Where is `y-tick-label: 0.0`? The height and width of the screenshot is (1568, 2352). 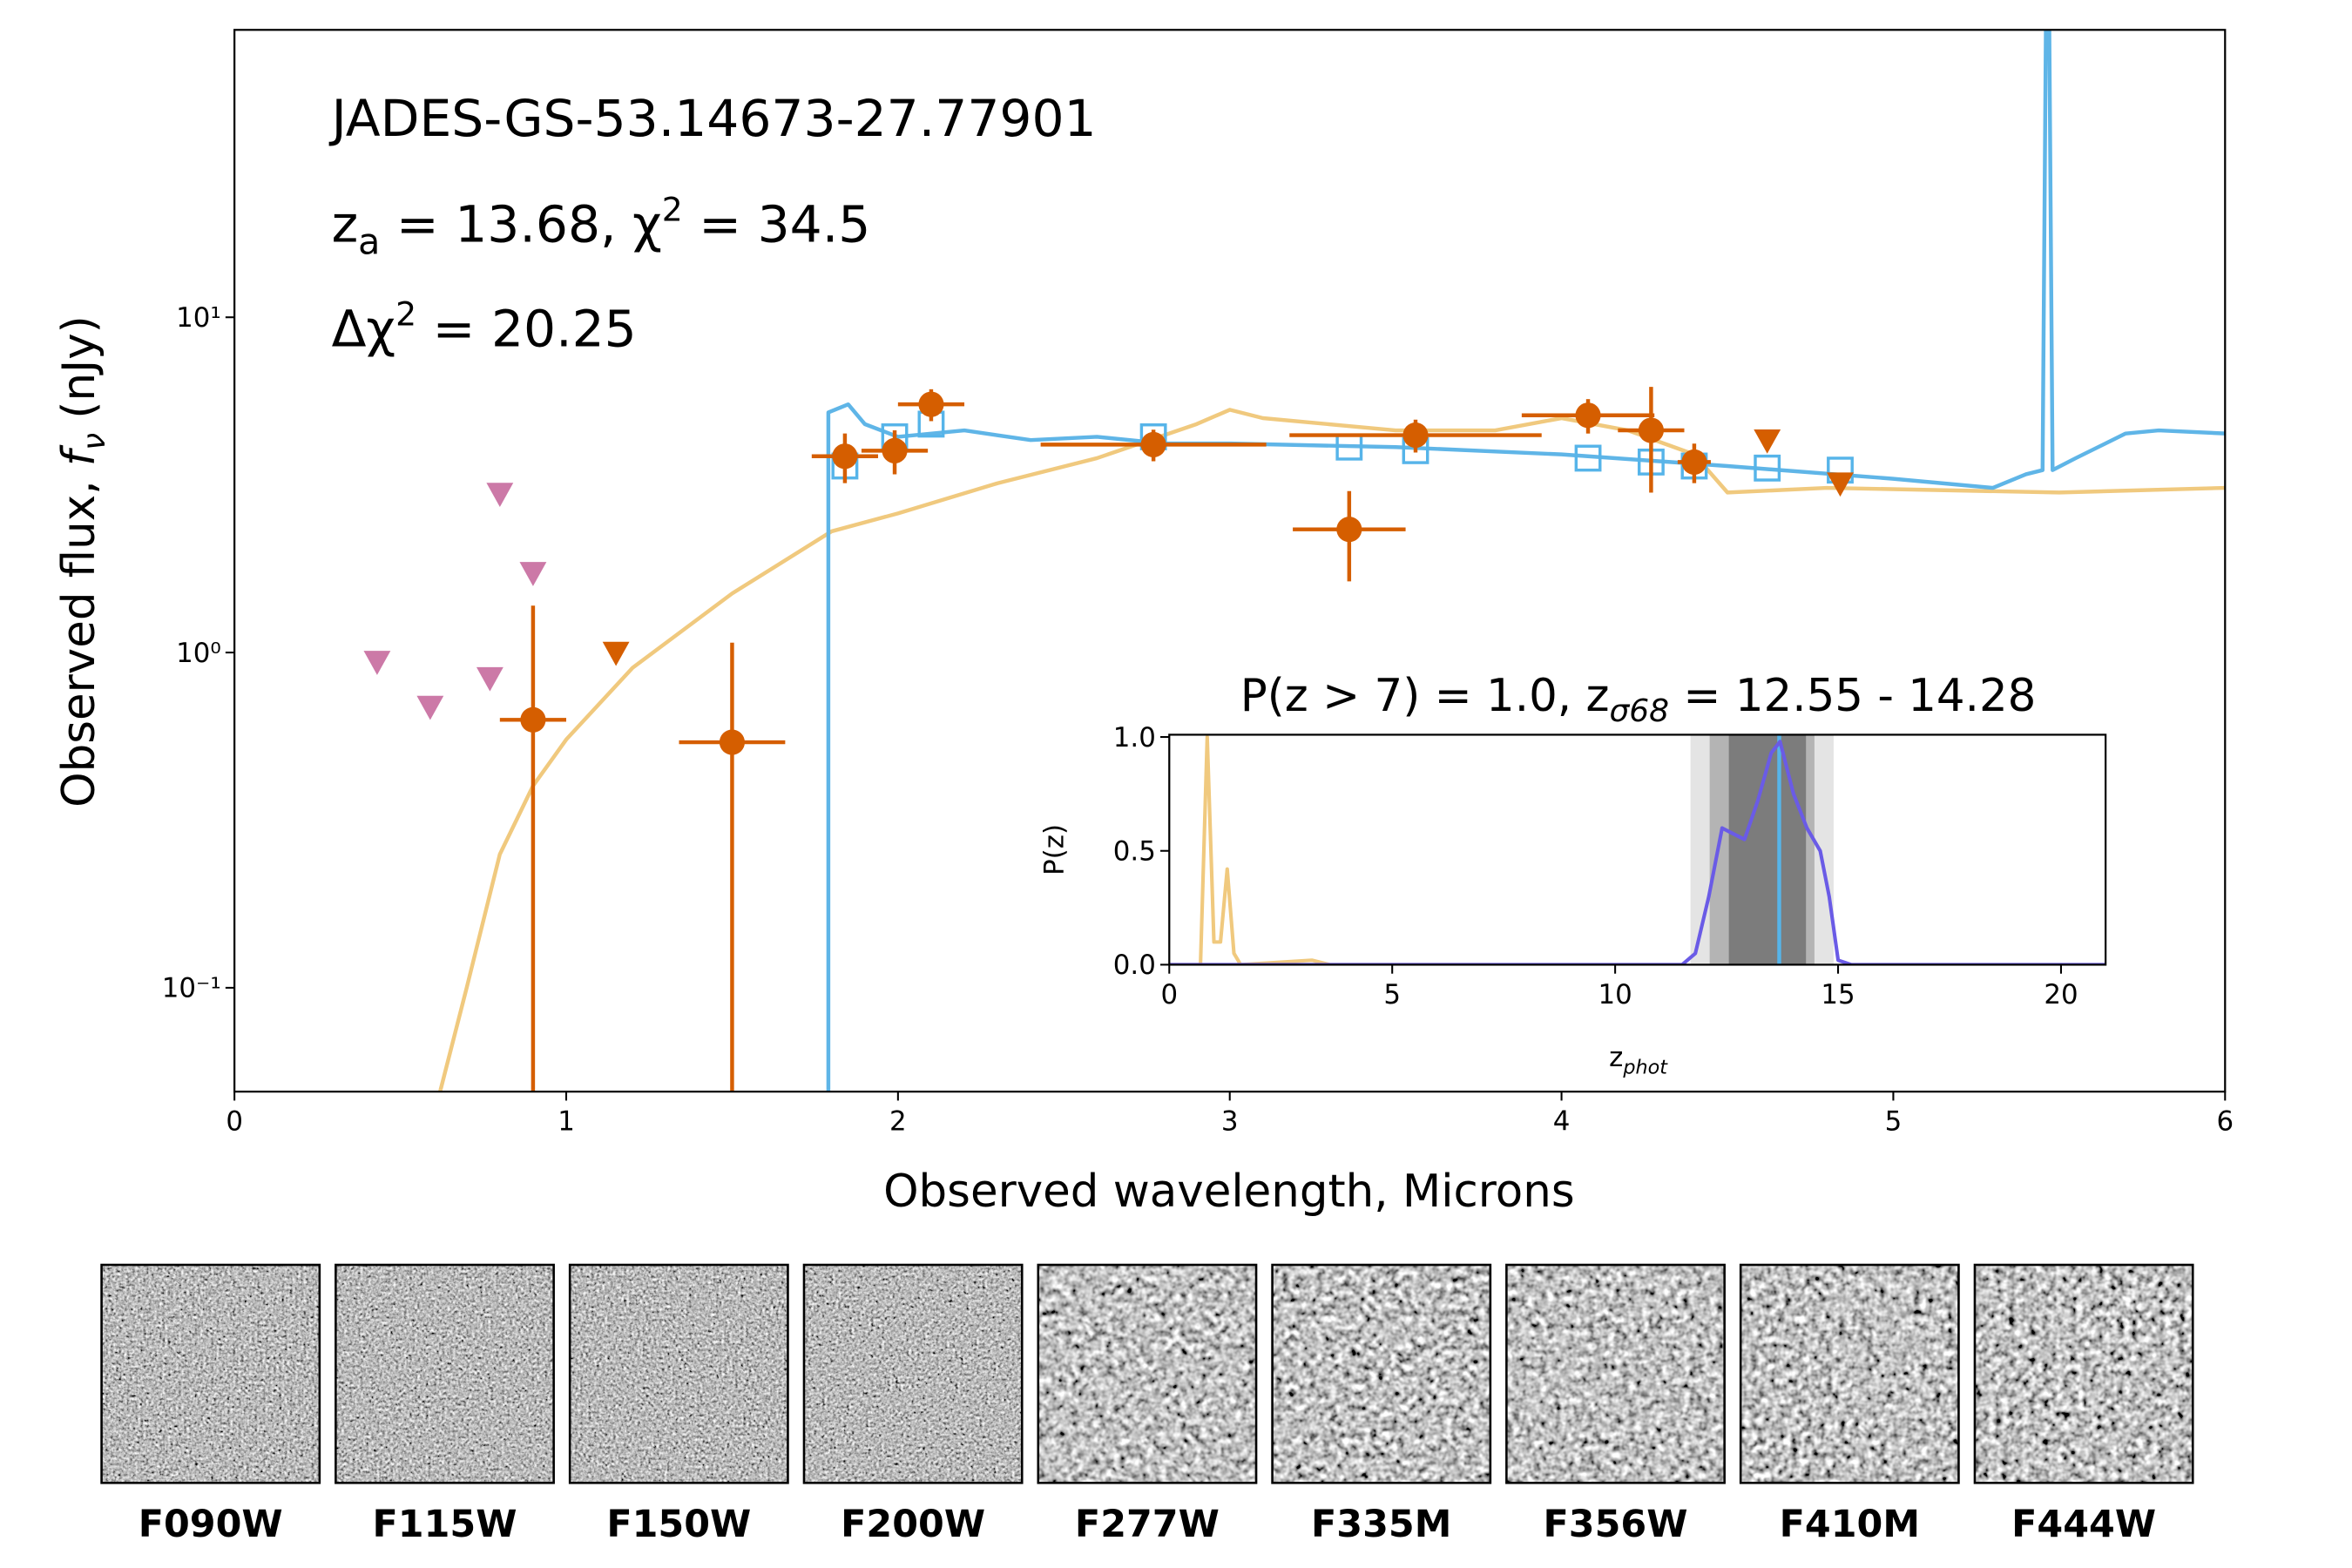 y-tick-label: 0.0 is located at coordinates (1134, 965).